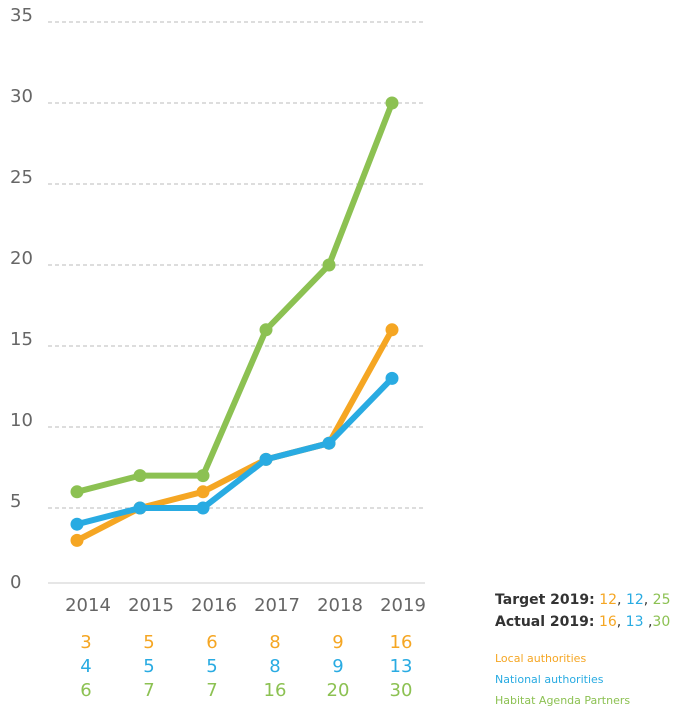 The image size is (687, 706). I want to click on legend-entry: Local authorities, so click(540, 658).